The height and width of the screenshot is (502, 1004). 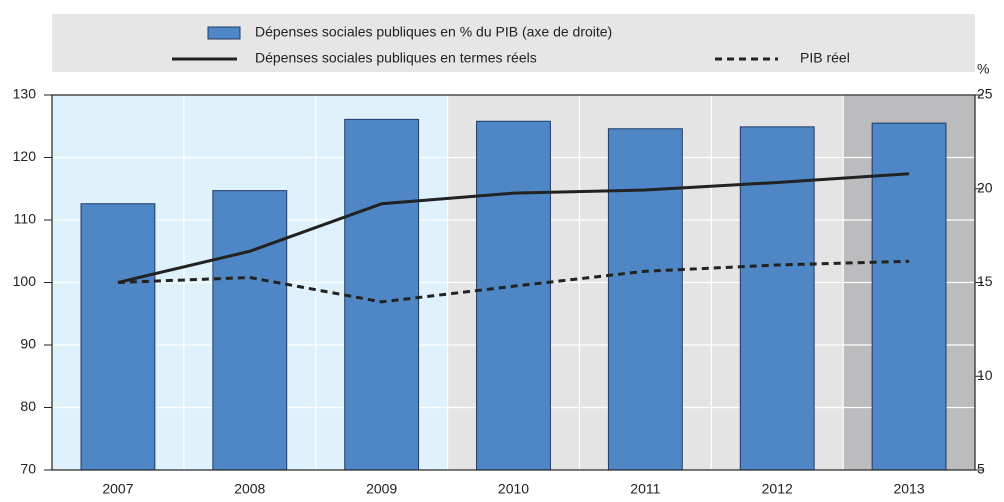 I want to click on y2-tick-label: 15, so click(x=985, y=281).